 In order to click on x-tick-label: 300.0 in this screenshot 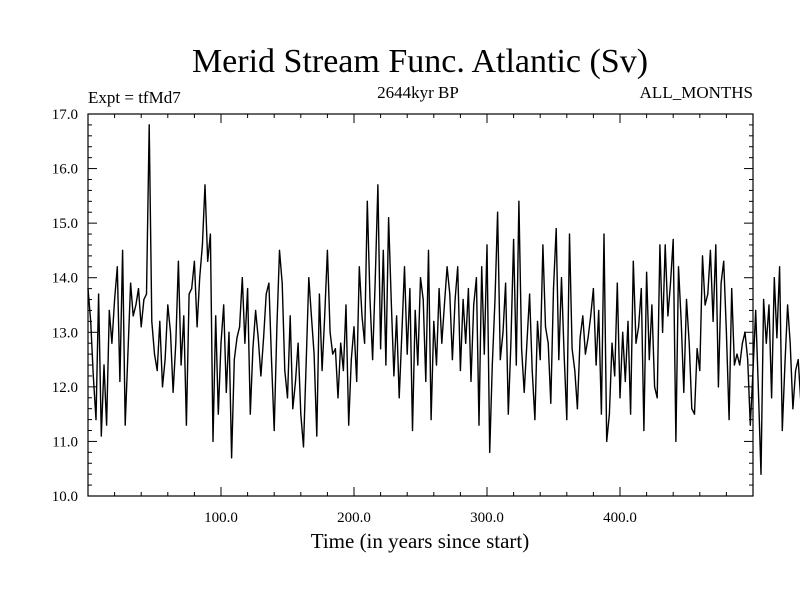, I will do `click(487, 518)`.